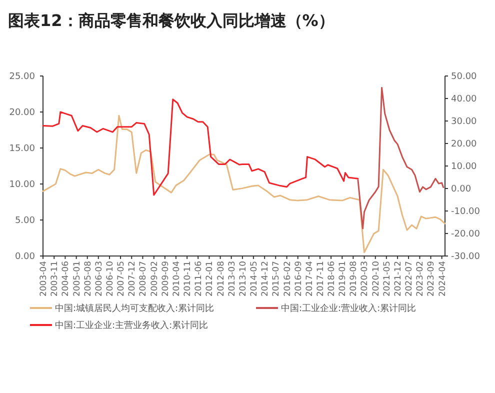  What do you see at coordinates (399, 279) in the screenshot?
I see `x-tick-label: 2021-12` at bounding box center [399, 279].